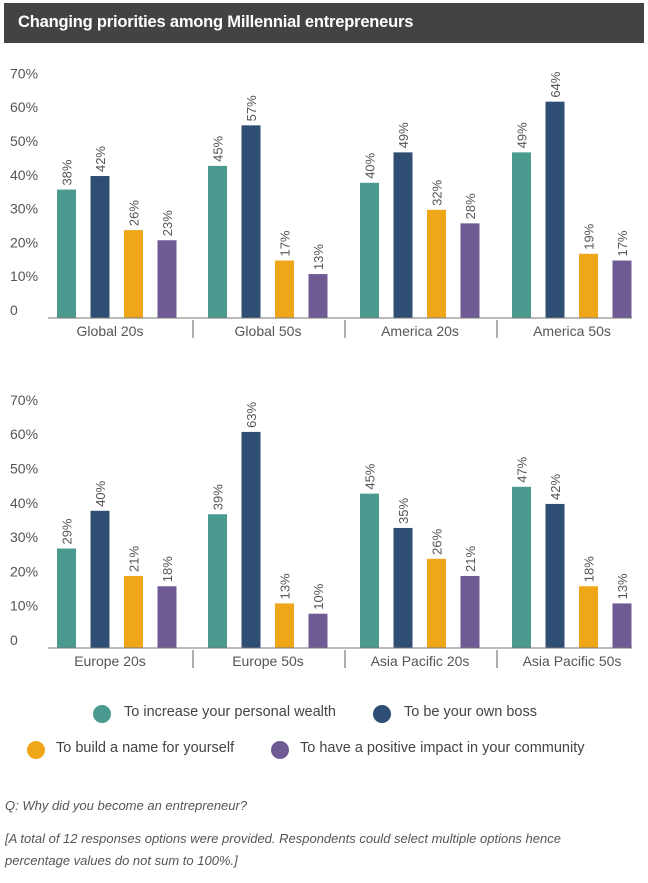 This screenshot has width=648, height=883. Describe the element at coordinates (522, 469) in the screenshot. I see `data-label: 47%` at that location.